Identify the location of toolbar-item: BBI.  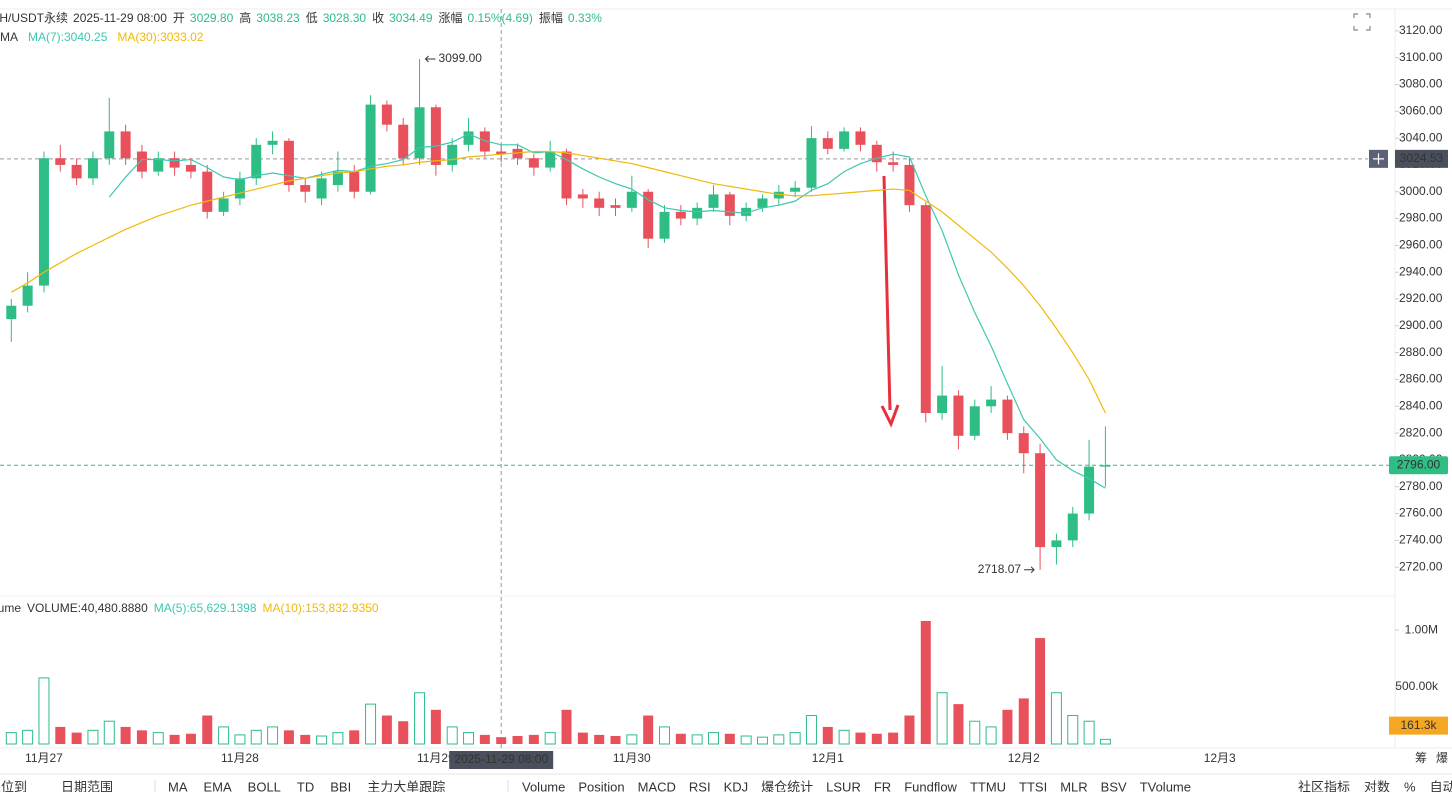
(340, 785).